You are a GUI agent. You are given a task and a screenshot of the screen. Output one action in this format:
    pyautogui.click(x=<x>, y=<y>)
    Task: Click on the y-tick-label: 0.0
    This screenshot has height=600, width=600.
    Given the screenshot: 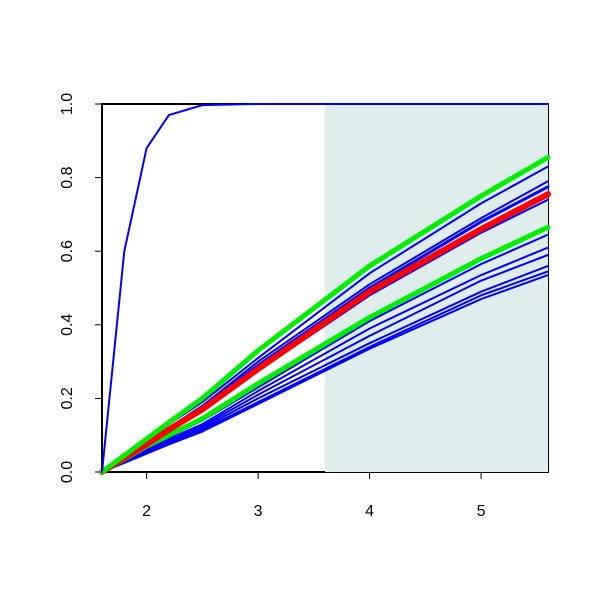 What is the action you would take?
    pyautogui.click(x=67, y=472)
    